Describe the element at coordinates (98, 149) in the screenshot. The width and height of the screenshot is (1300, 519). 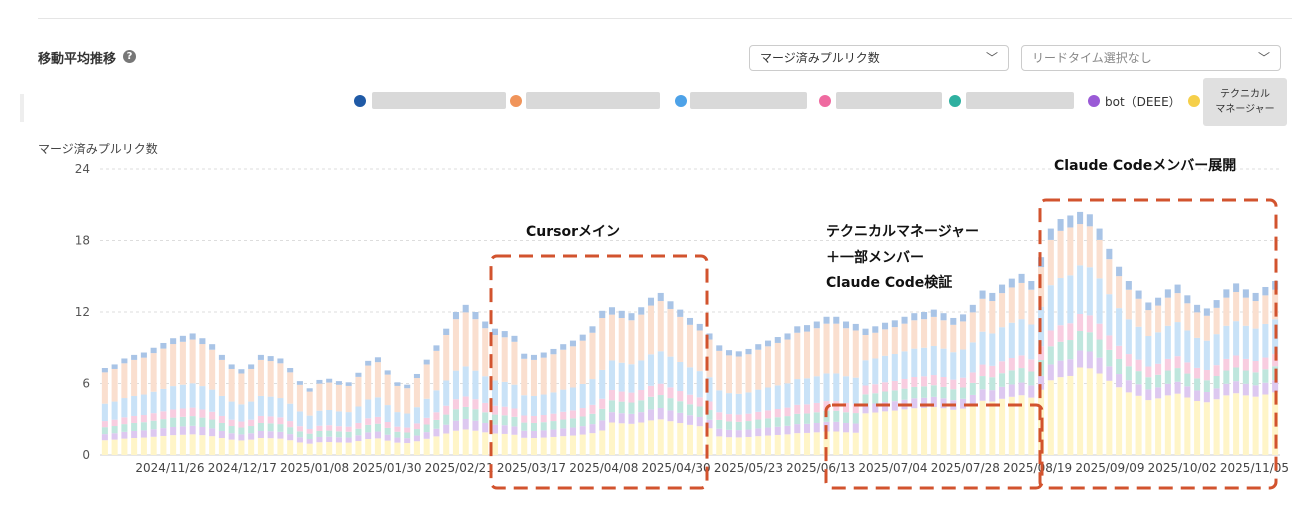
I see `y-axis-label: マージ済みプルリク数` at that location.